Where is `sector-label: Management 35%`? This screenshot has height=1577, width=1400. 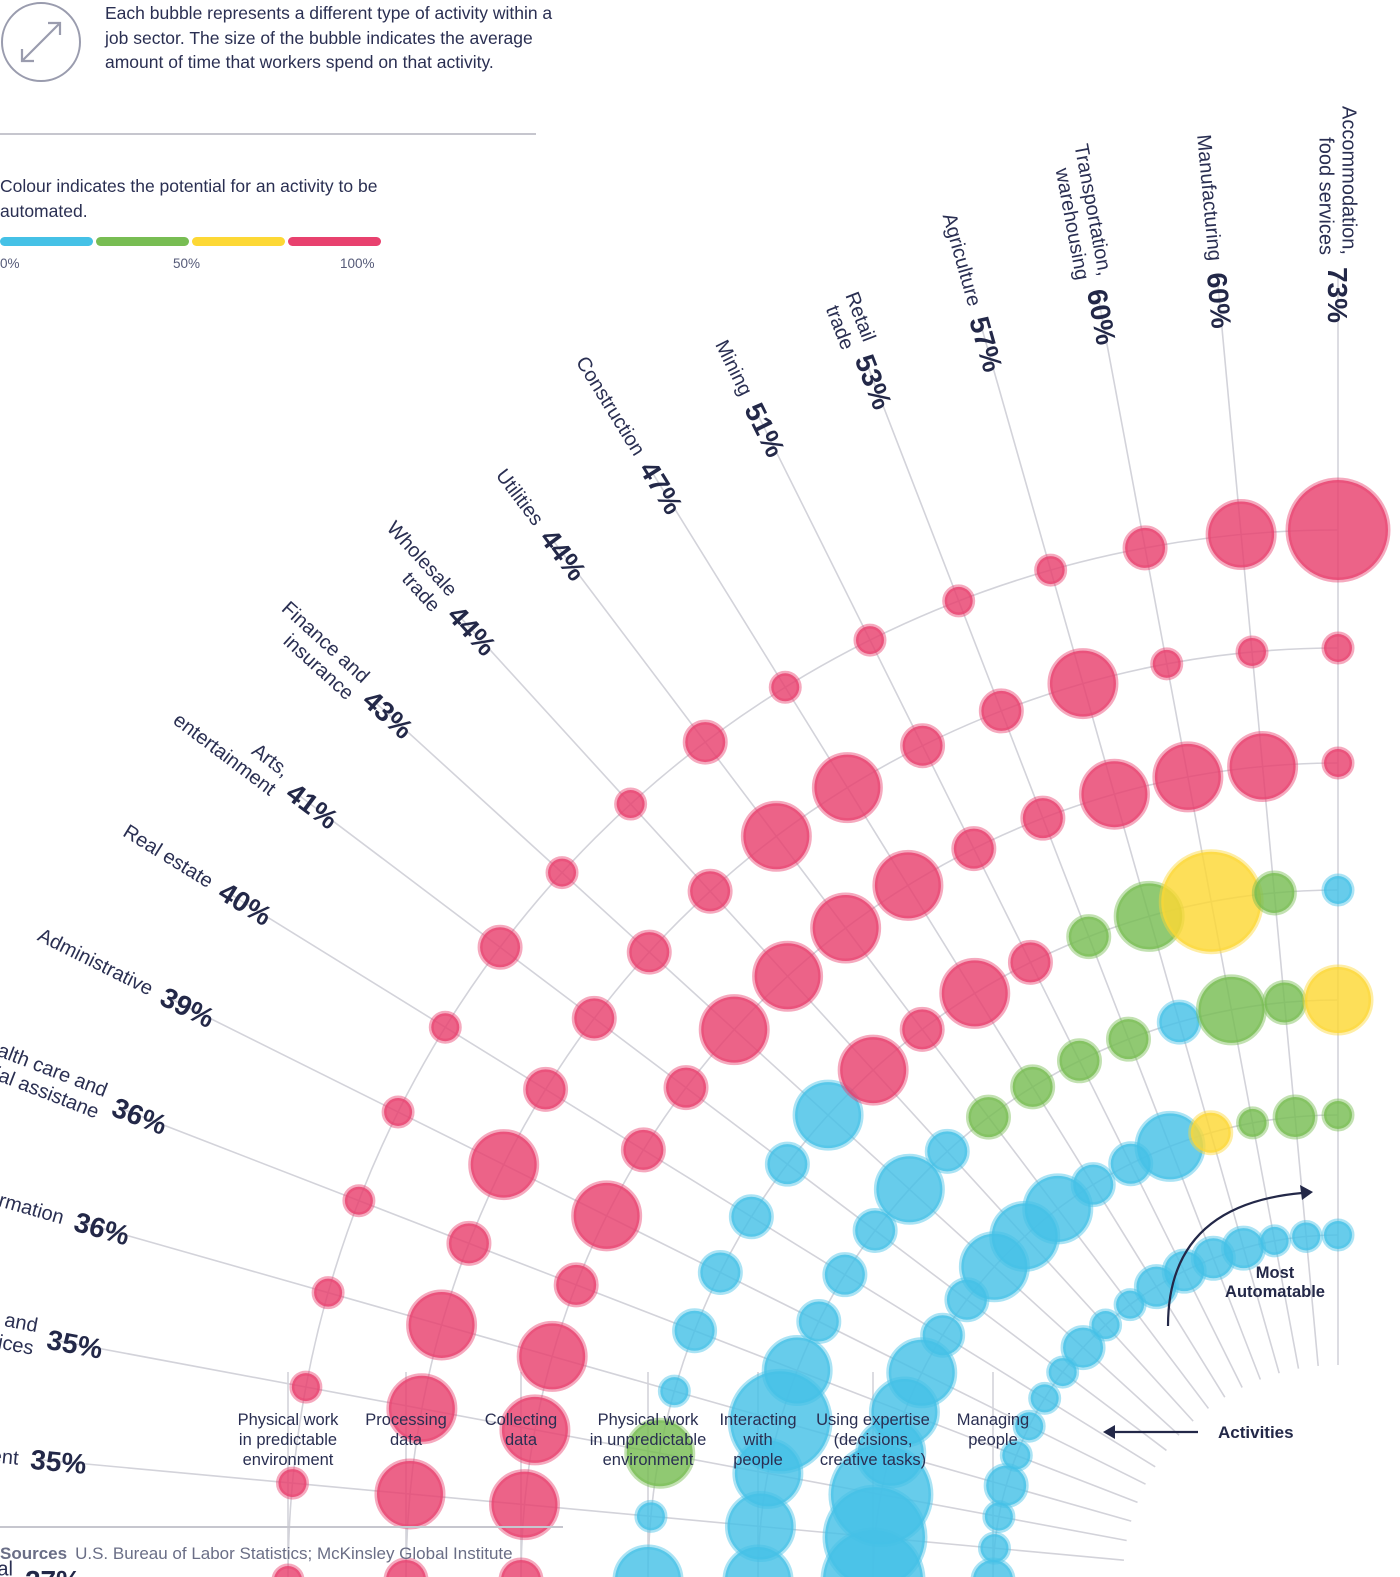
sector-label: Management 35% is located at coordinates (44, 1458).